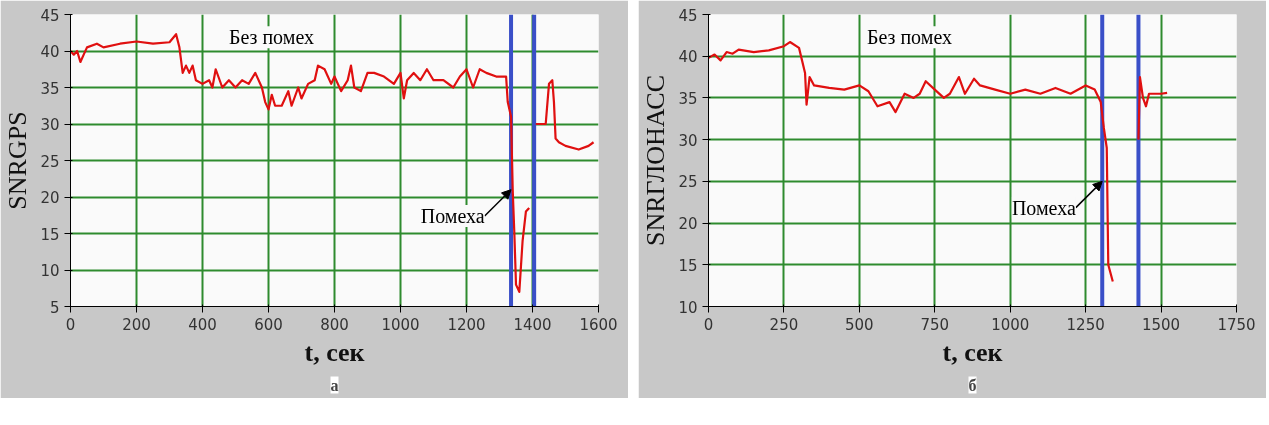 Image resolution: width=1269 pixels, height=425 pixels. I want to click on x-tick-label: 800, so click(334, 324).